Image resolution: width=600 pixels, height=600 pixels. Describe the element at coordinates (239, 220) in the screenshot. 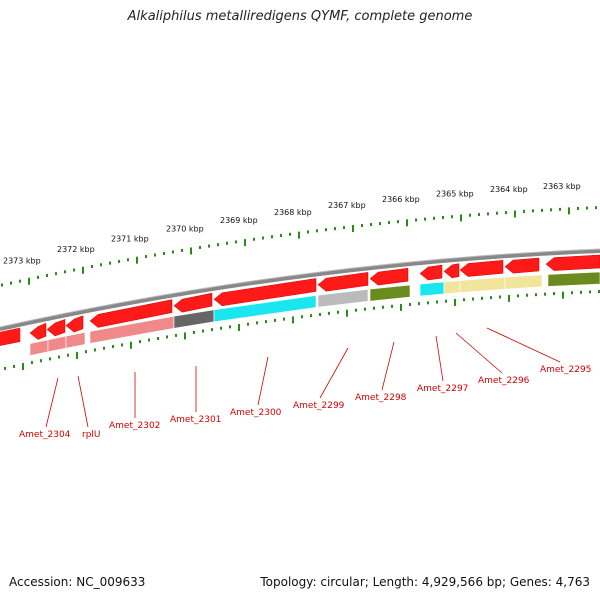

I see `tick-label: 2369 kbp` at that location.